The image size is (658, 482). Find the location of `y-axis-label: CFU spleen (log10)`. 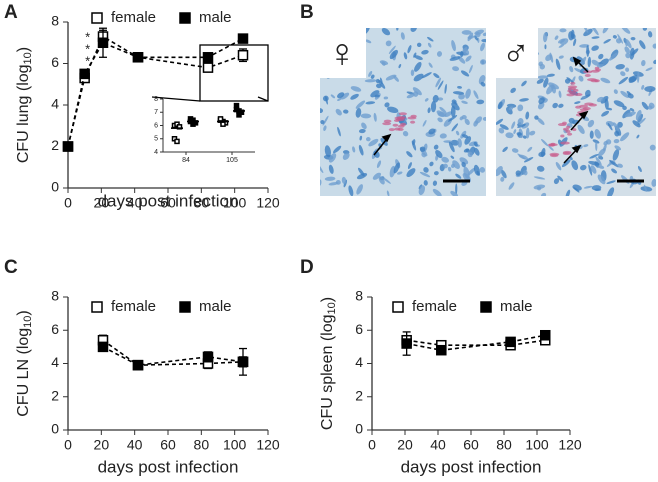

y-axis-label: CFU spleen (log10) is located at coordinates (328, 363).